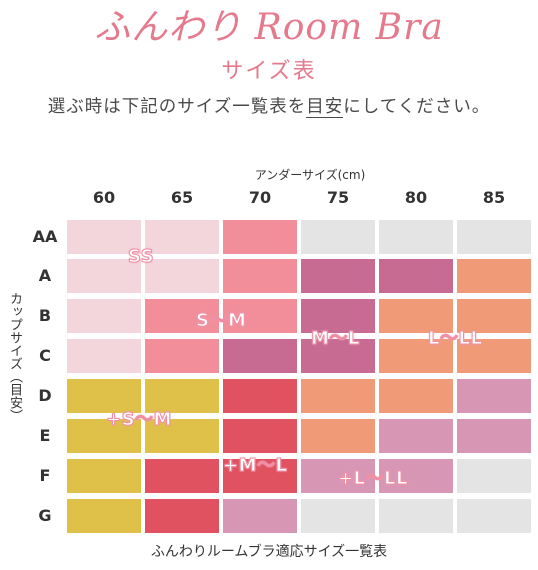 The image size is (538, 570). Describe the element at coordinates (269, 552) in the screenshot. I see `table-caption: ふんわりルームブラ適応サイズ一覧表` at that location.